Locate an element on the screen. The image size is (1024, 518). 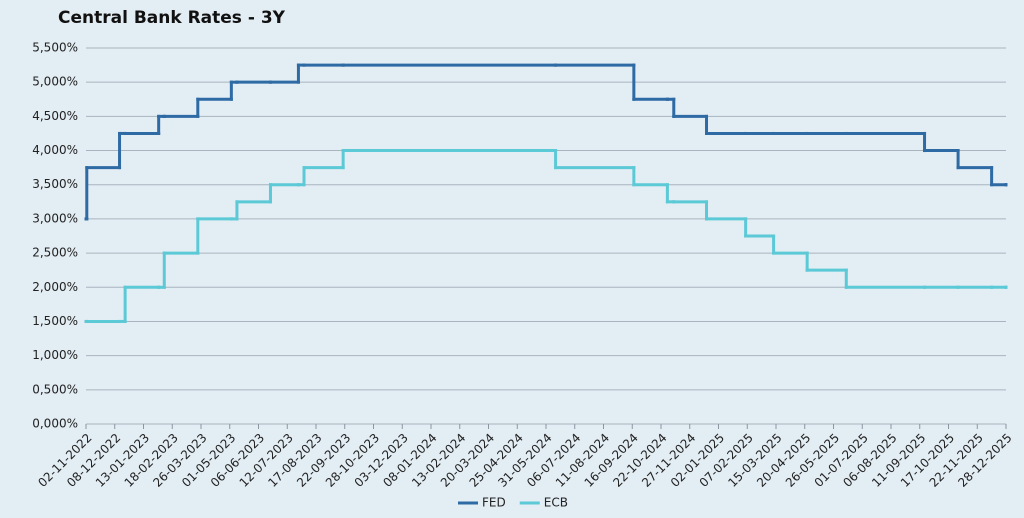
y-tick-label: 2,500% is located at coordinates (55, 253).